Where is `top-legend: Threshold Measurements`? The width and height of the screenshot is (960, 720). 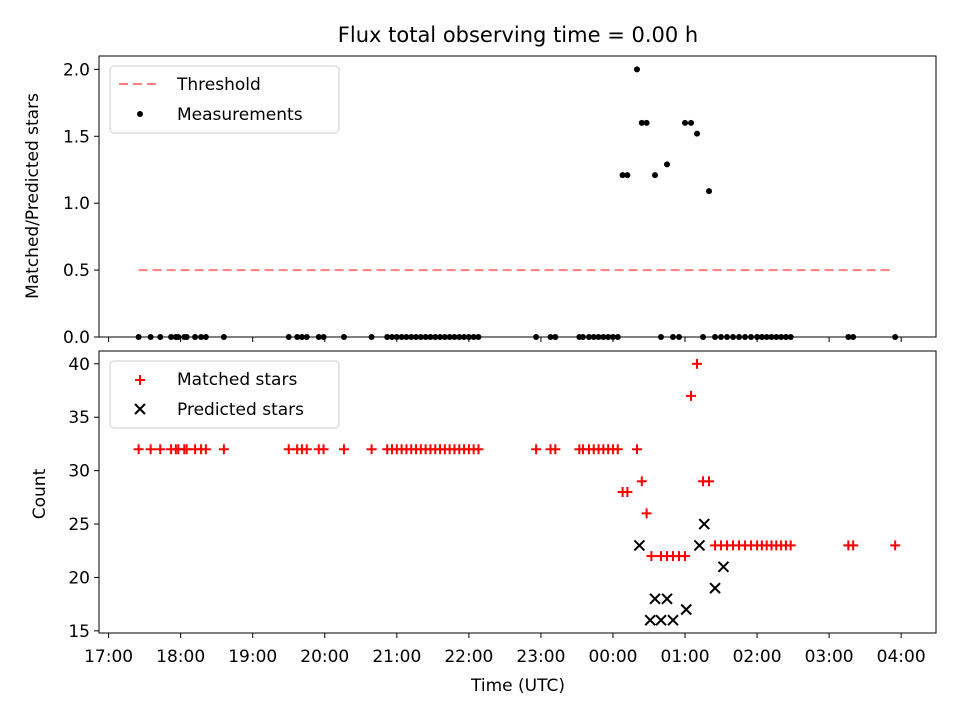 top-legend: Threshold Measurements is located at coordinates (224, 99).